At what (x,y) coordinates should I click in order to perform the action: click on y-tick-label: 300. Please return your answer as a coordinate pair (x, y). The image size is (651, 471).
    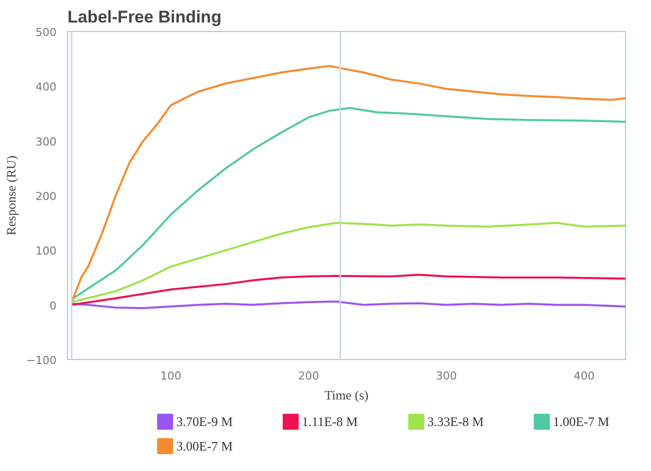
    Looking at the image, I should click on (46, 141).